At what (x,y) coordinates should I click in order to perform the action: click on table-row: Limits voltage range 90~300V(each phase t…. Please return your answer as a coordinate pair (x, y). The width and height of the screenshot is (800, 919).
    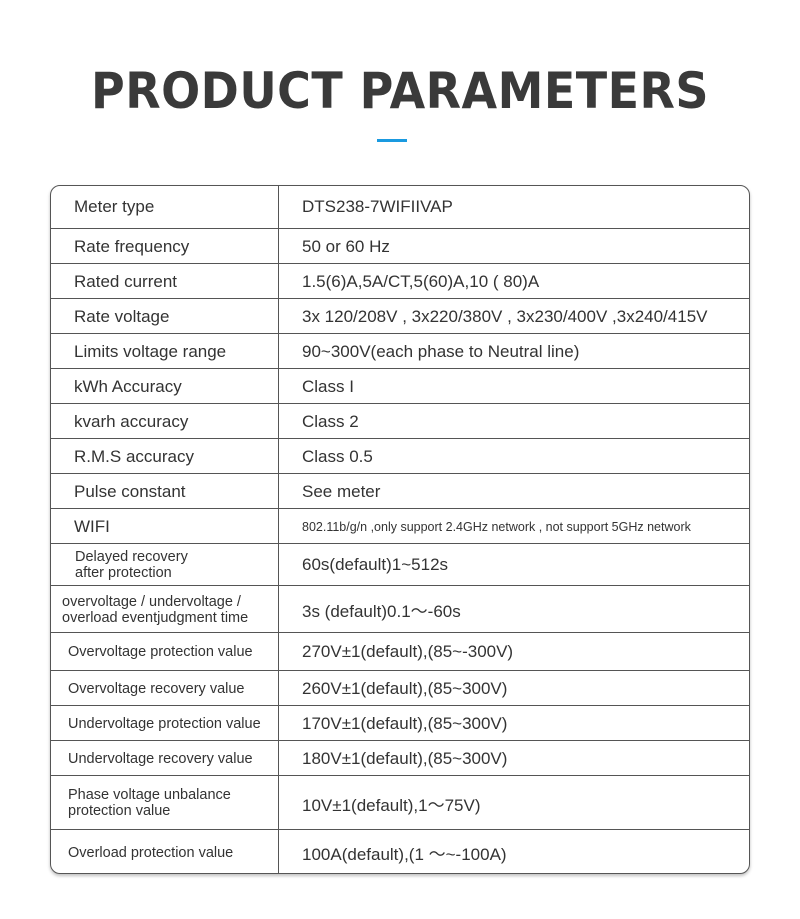
    Looking at the image, I should click on (400, 351).